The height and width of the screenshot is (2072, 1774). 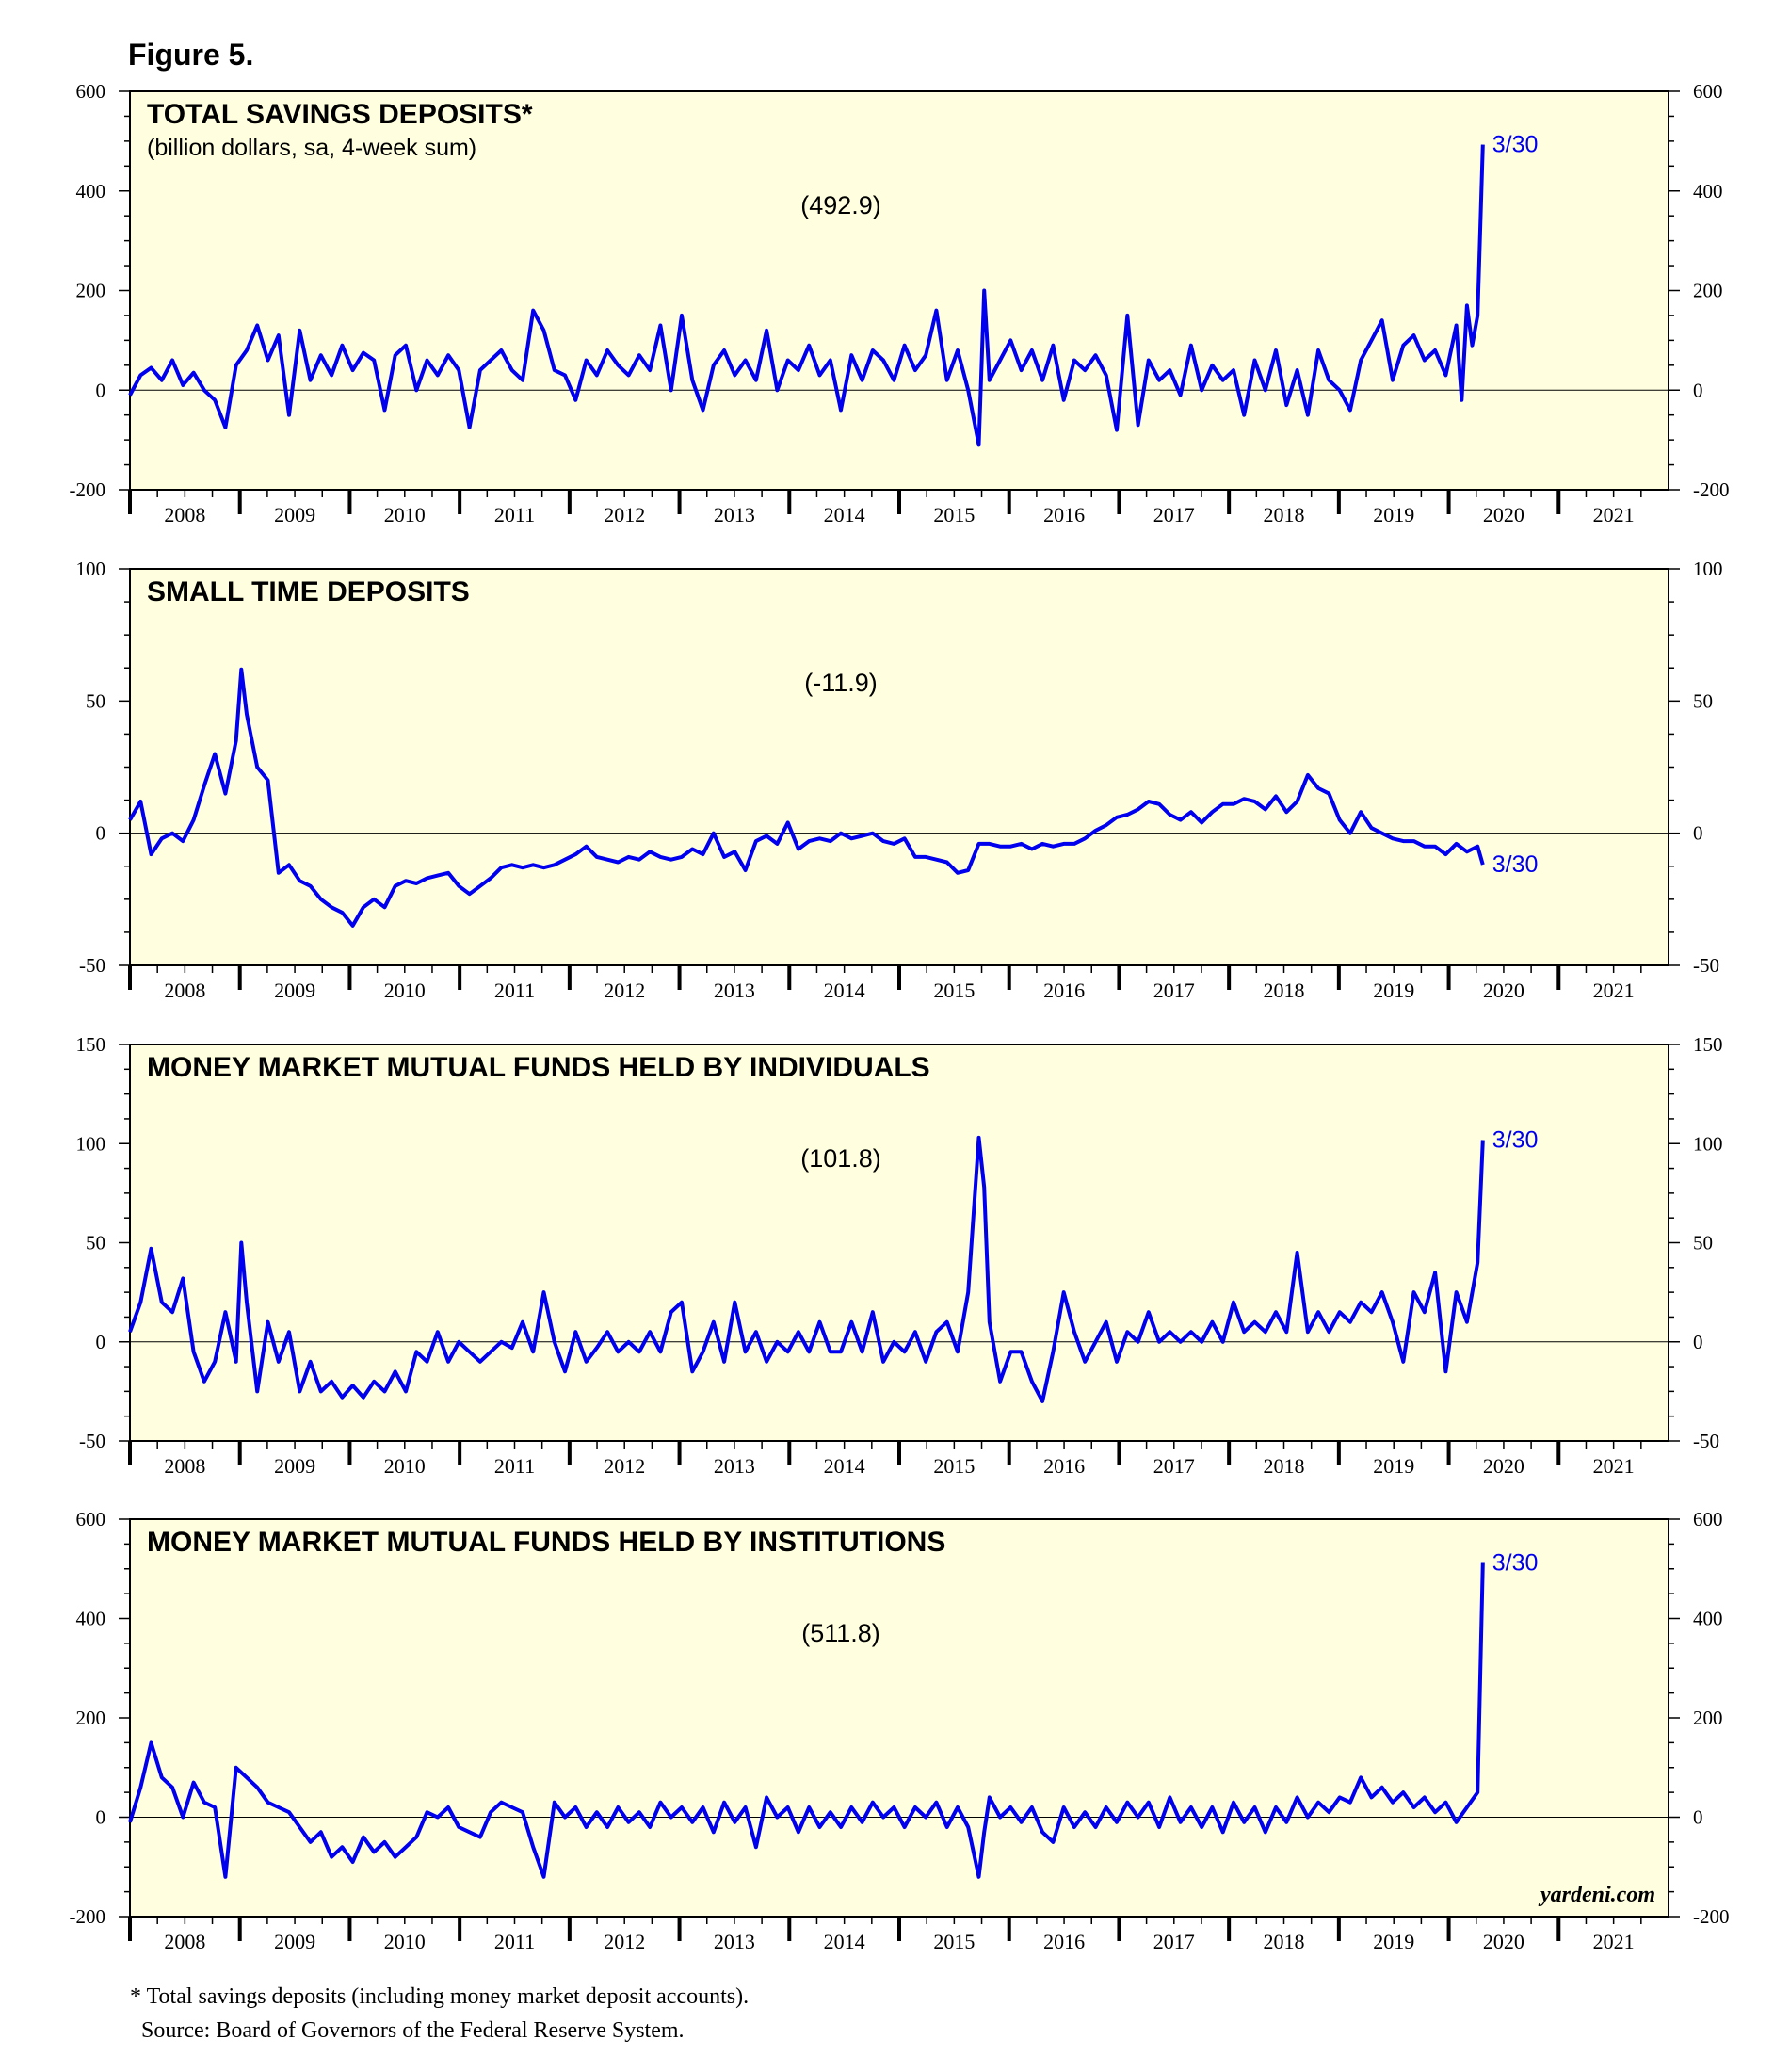 What do you see at coordinates (954, 514) in the screenshot?
I see `chart-1-xtick-label: 2015` at bounding box center [954, 514].